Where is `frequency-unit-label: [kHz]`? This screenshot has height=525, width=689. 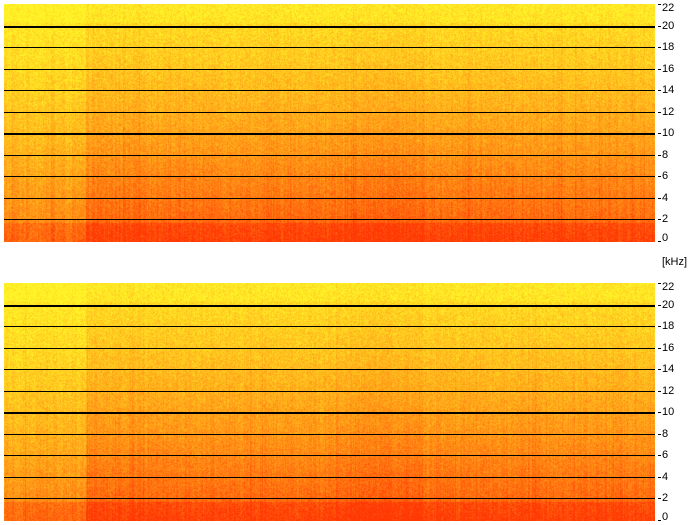
frequency-unit-label: [kHz] is located at coordinates (675, 262).